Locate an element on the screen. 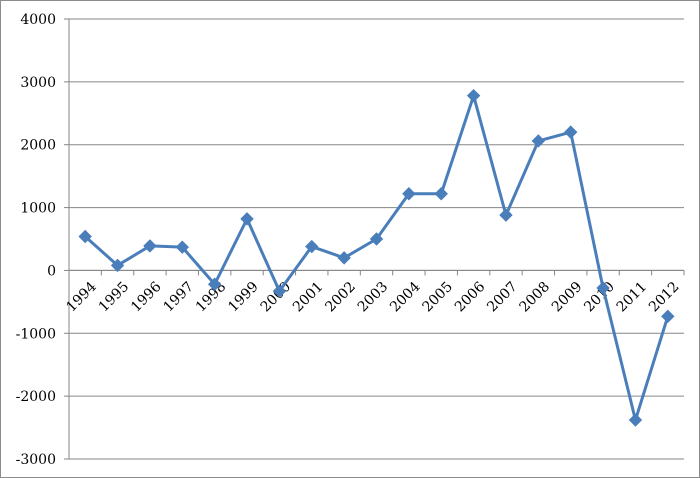 The image size is (700, 478). ytick-label--3000: -3000 is located at coordinates (36, 460).